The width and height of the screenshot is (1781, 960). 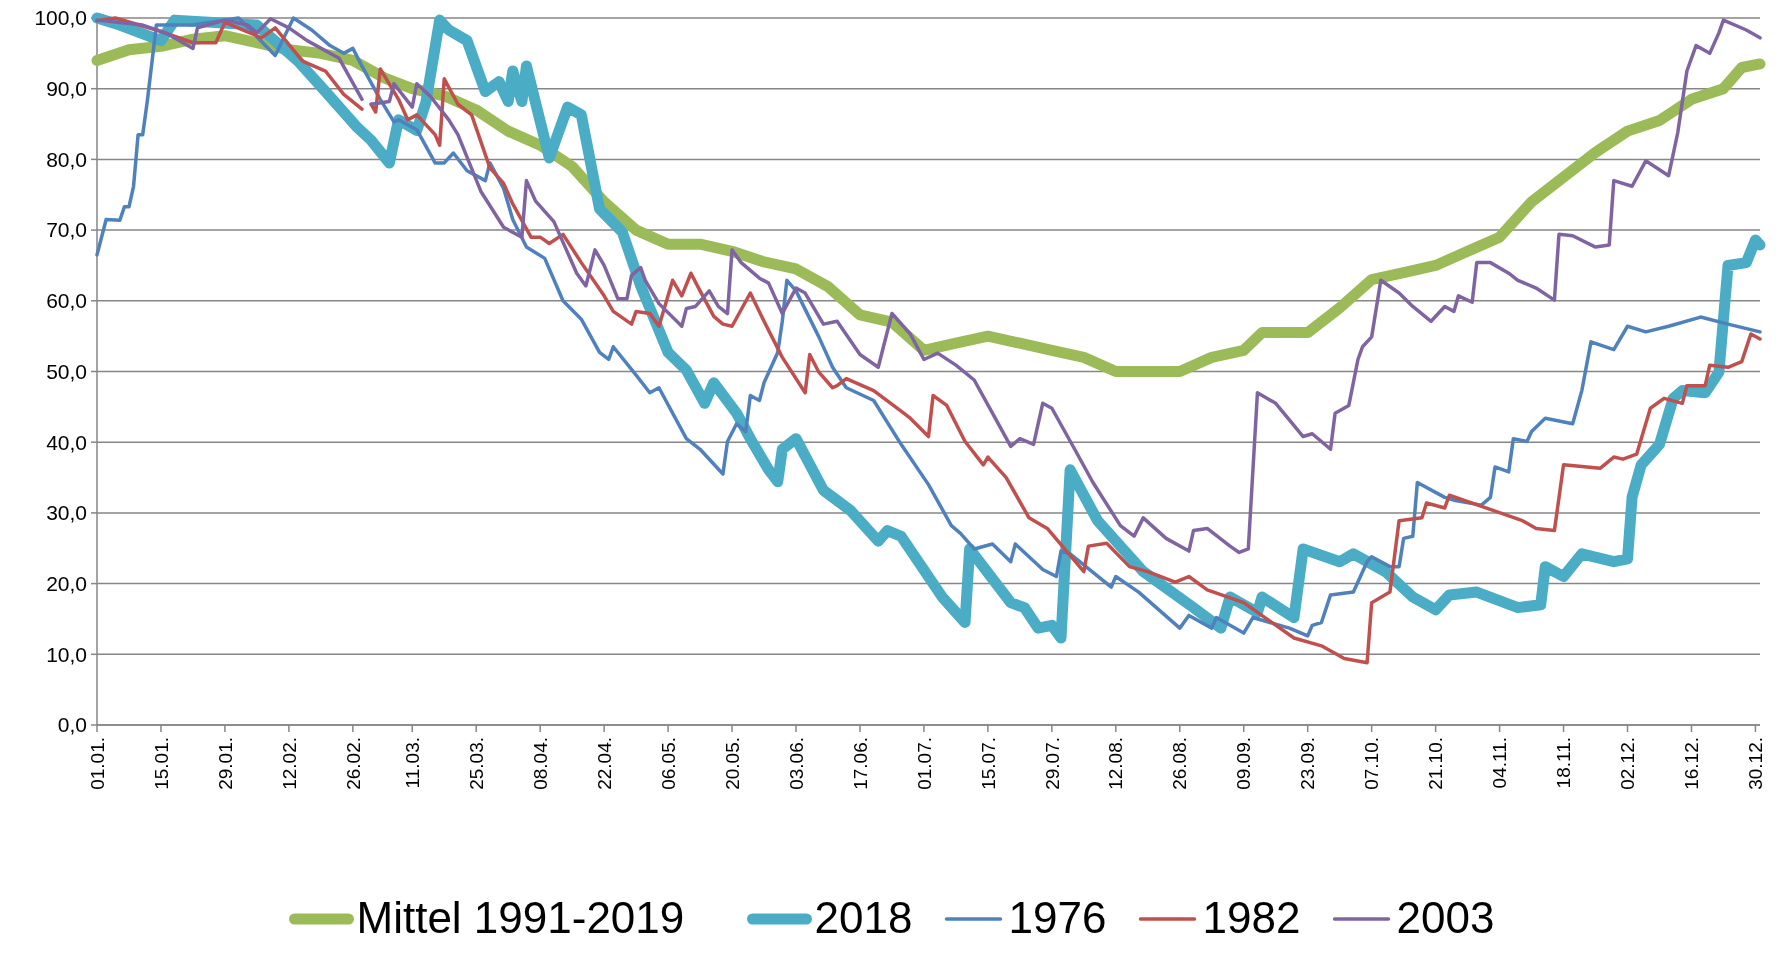 What do you see at coordinates (1756, 763) in the screenshot?
I see `x-tick-label: 30.12.` at bounding box center [1756, 763].